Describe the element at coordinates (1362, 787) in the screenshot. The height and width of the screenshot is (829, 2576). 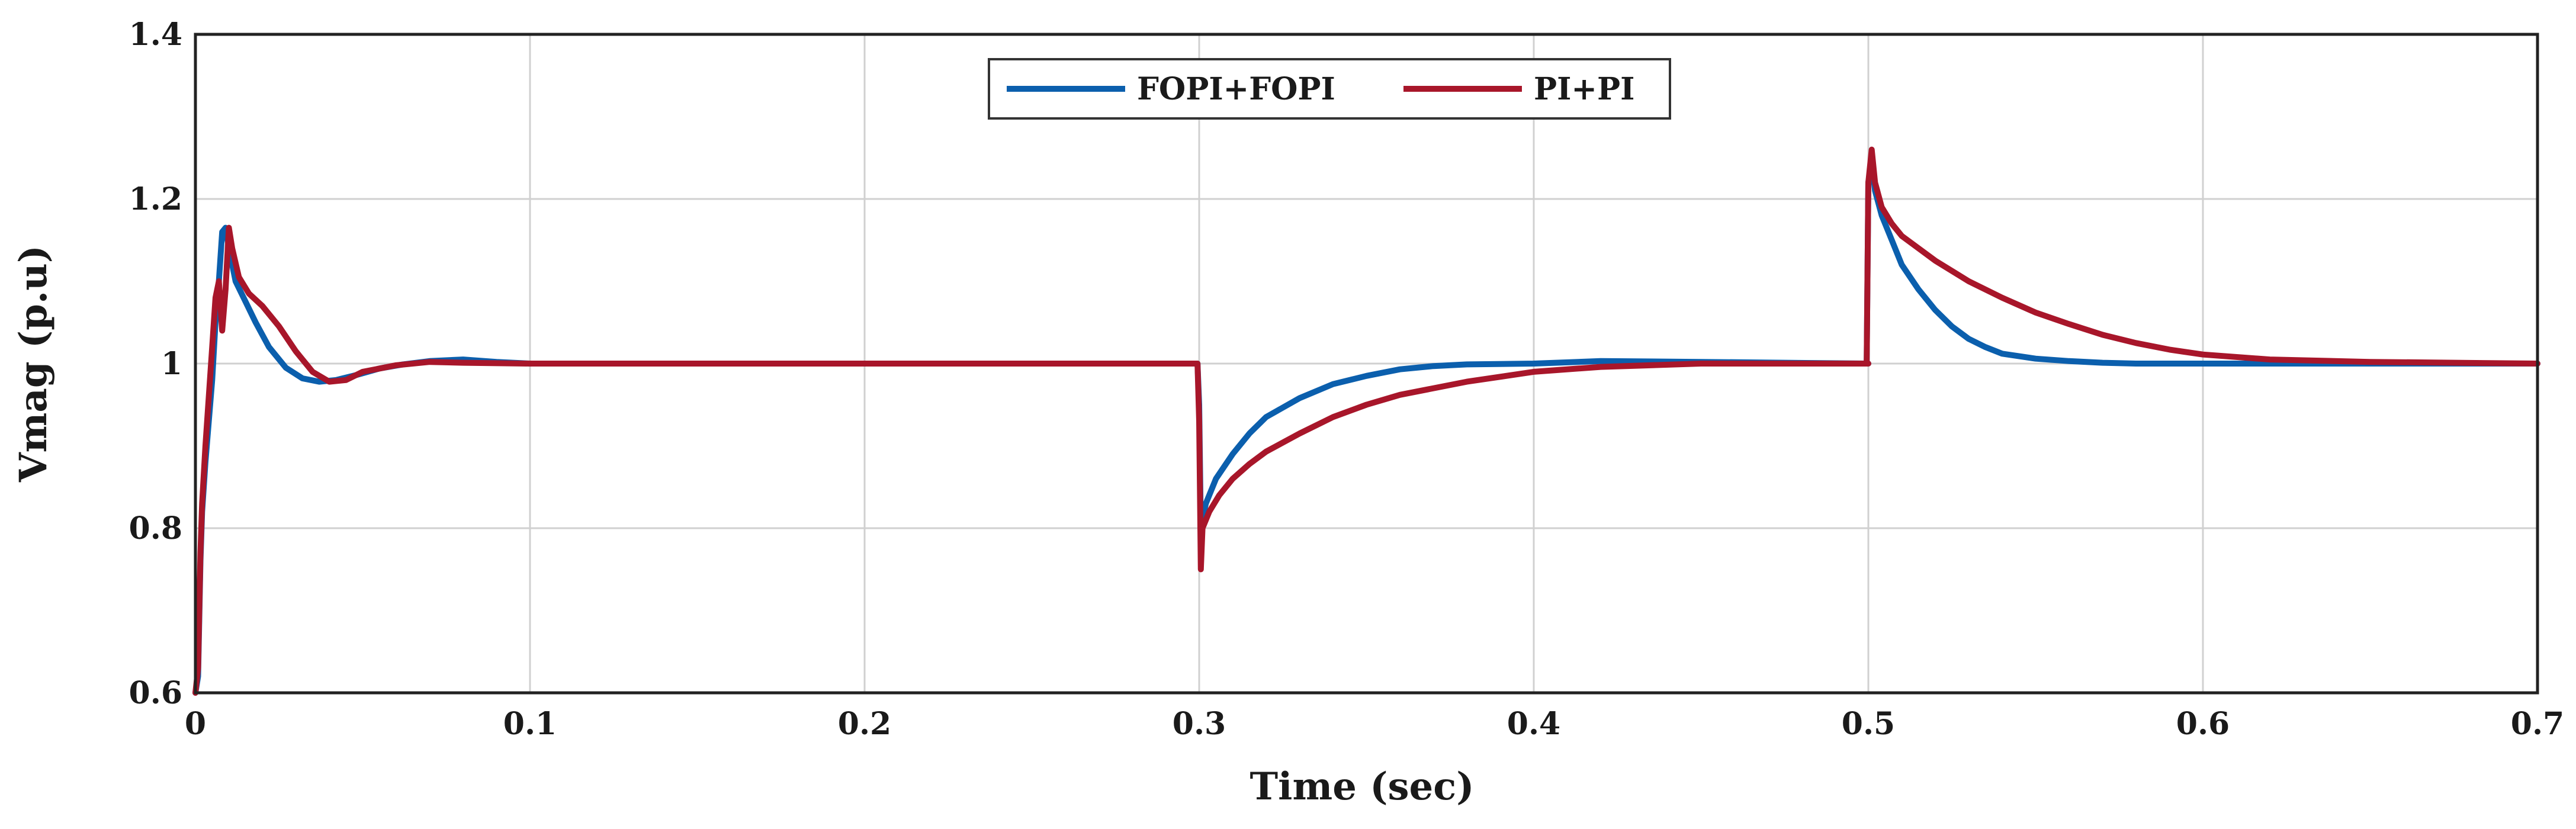
I see `x-axis-label: Time (sec)` at that location.